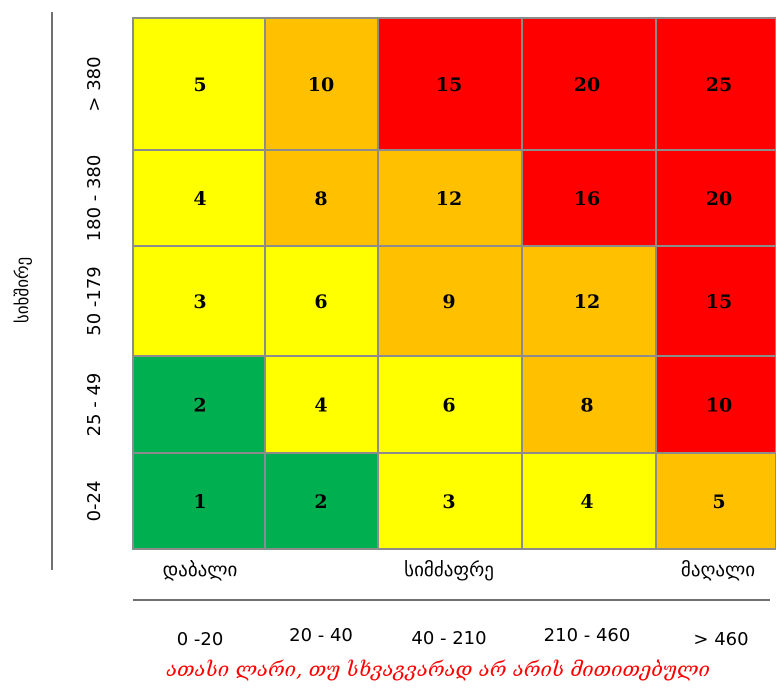 This screenshot has height=688, width=776. What do you see at coordinates (94, 300) in the screenshot?
I see `row-label: 50 -179` at bounding box center [94, 300].